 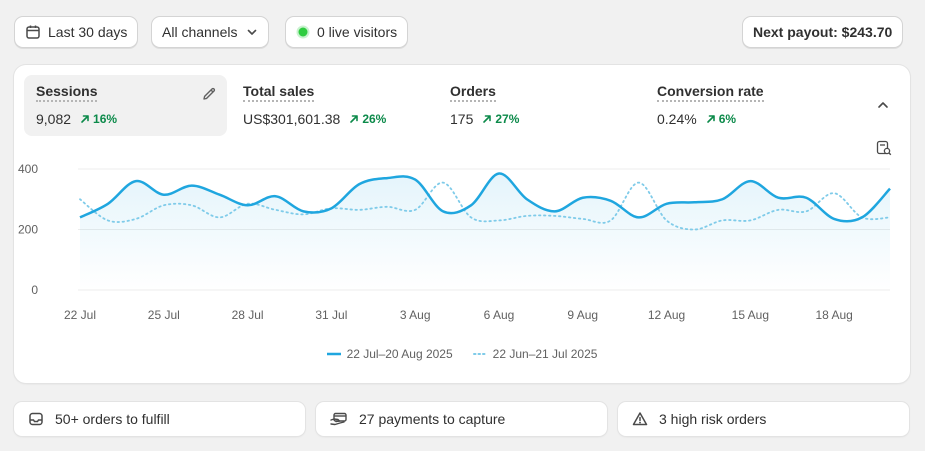 I want to click on metric-value: 0.24%, so click(x=677, y=119).